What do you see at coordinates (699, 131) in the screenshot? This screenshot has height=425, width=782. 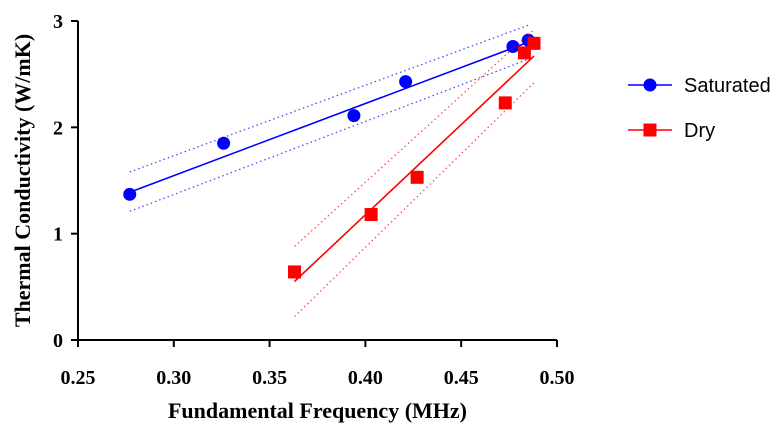 I see `legend-dry-label: Dry` at bounding box center [699, 131].